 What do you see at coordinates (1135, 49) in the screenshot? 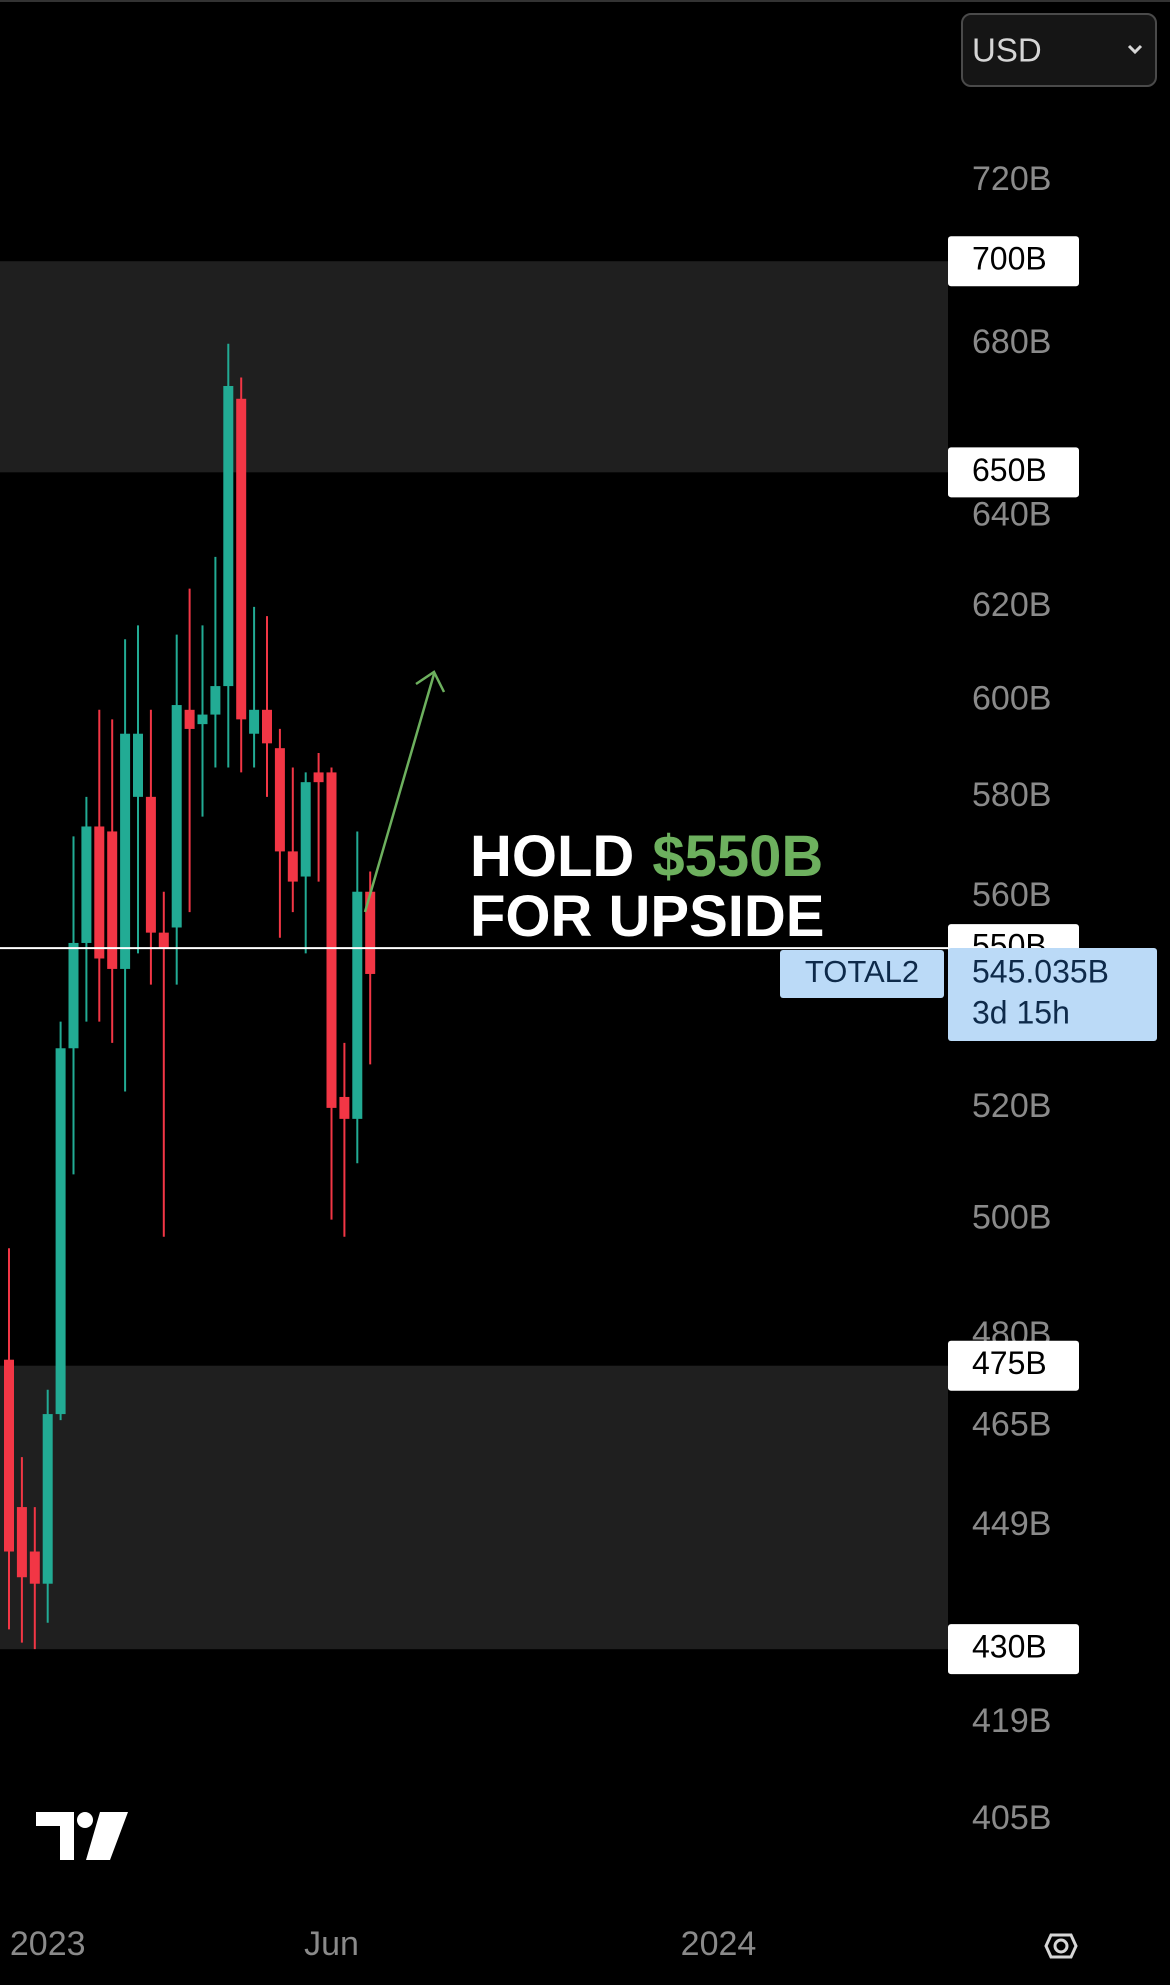
I see `chevron` at bounding box center [1135, 49].